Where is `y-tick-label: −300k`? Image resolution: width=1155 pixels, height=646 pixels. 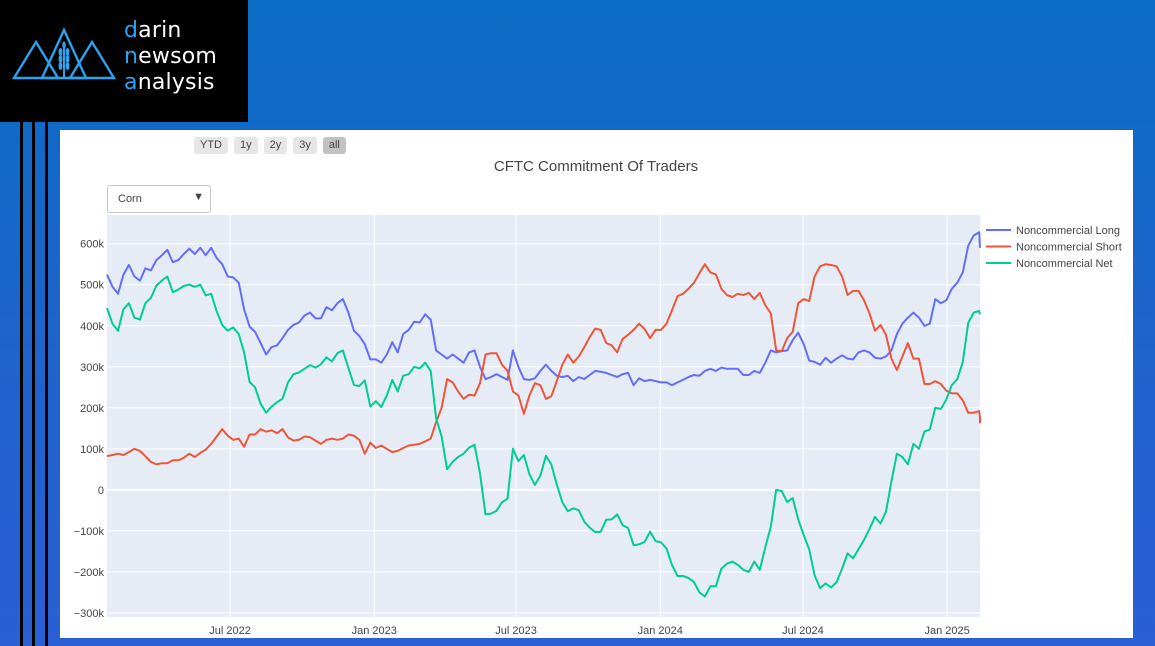
y-tick-label: −300k is located at coordinates (89, 614).